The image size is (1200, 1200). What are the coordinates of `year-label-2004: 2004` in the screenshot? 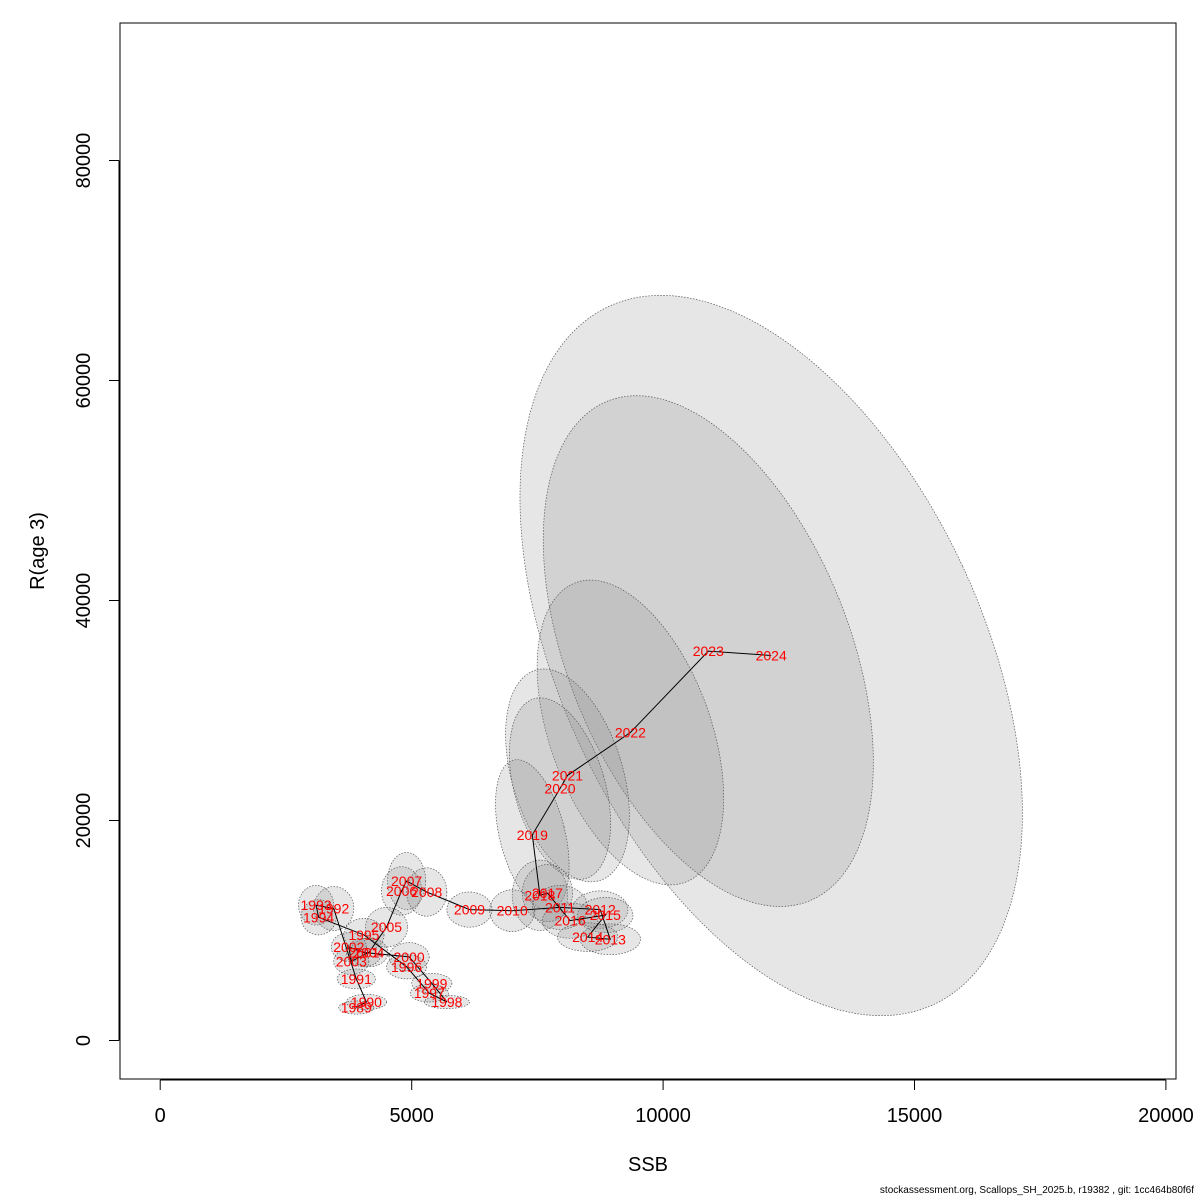 It's located at (368, 953).